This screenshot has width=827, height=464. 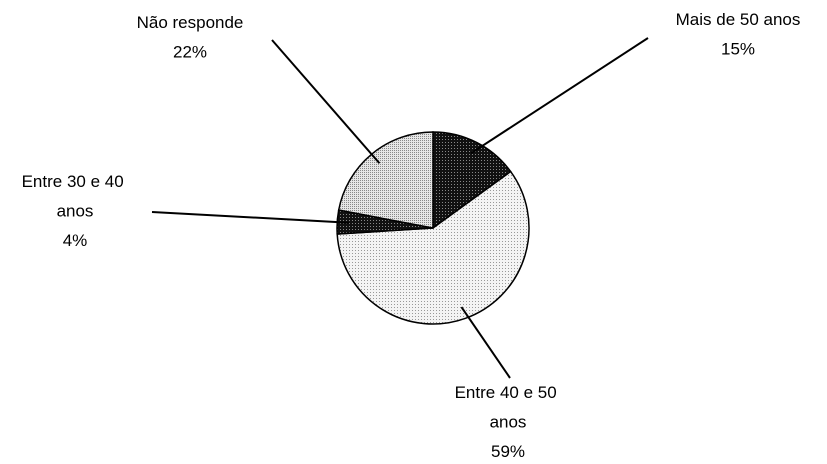 I want to click on category-label: Mais de 50 anos, so click(x=738, y=19).